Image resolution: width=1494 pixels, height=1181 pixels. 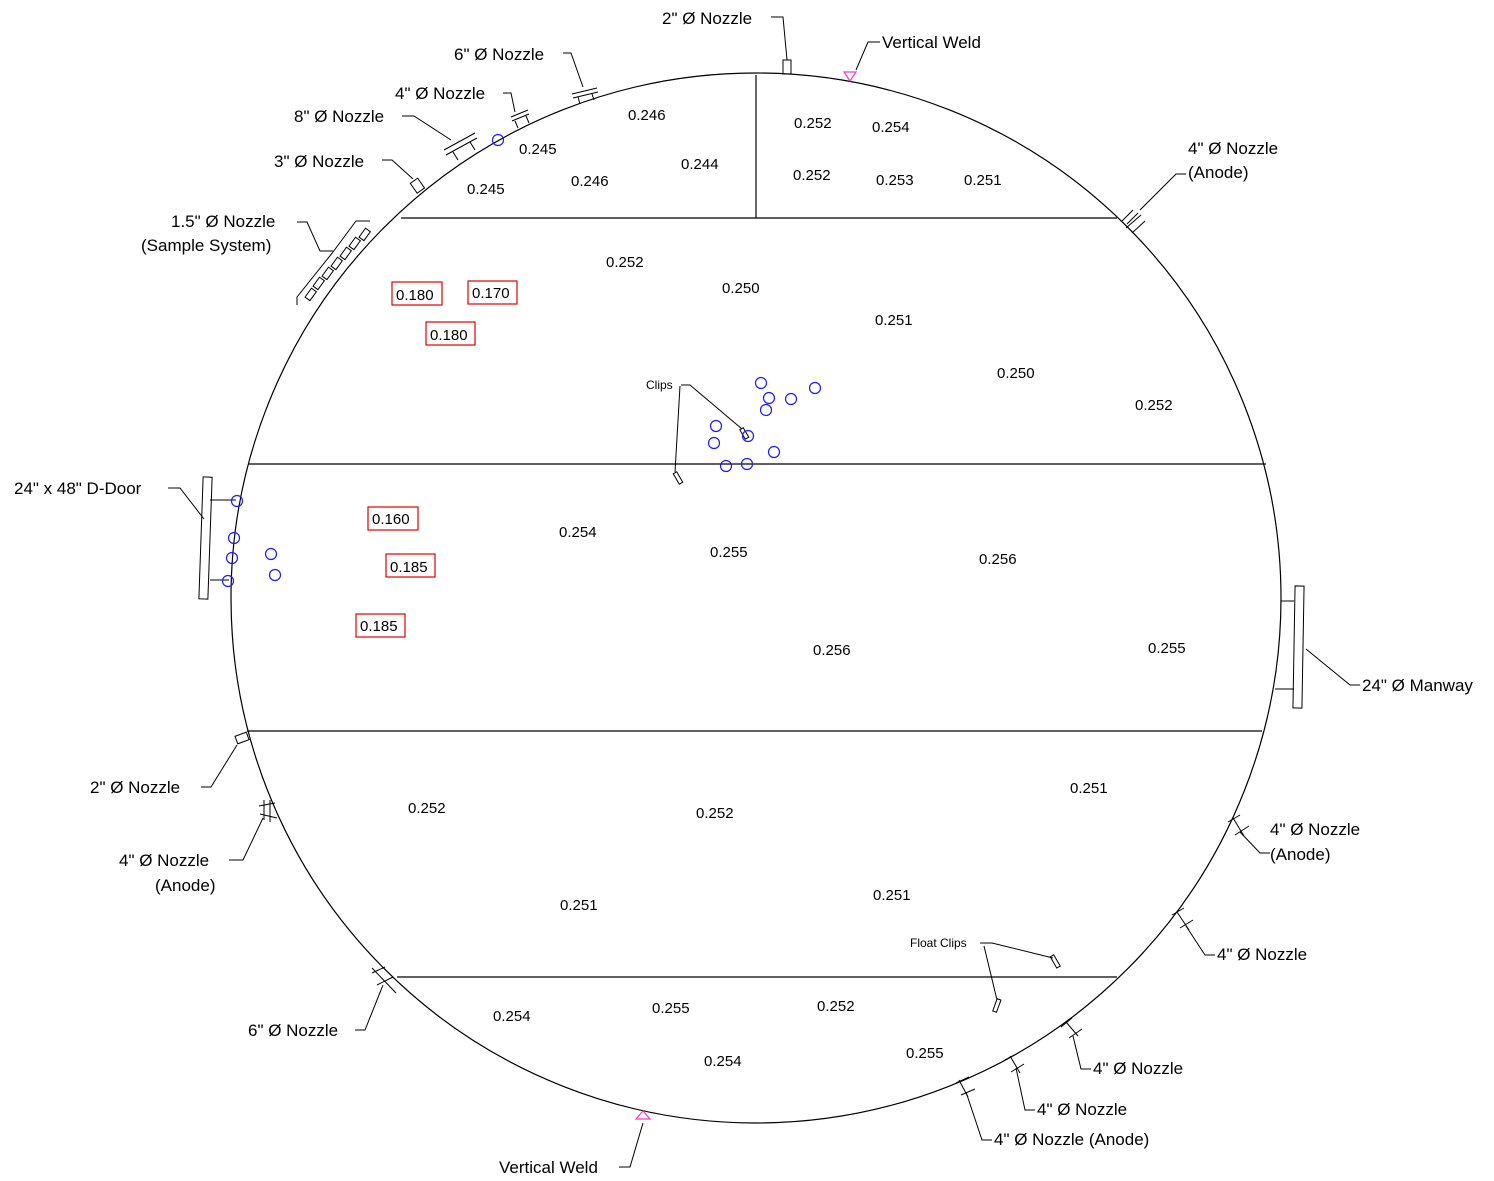 I want to click on label-nozzle-4in-br1: 4" Ø Nozzle, so click(x=1138, y=1068).